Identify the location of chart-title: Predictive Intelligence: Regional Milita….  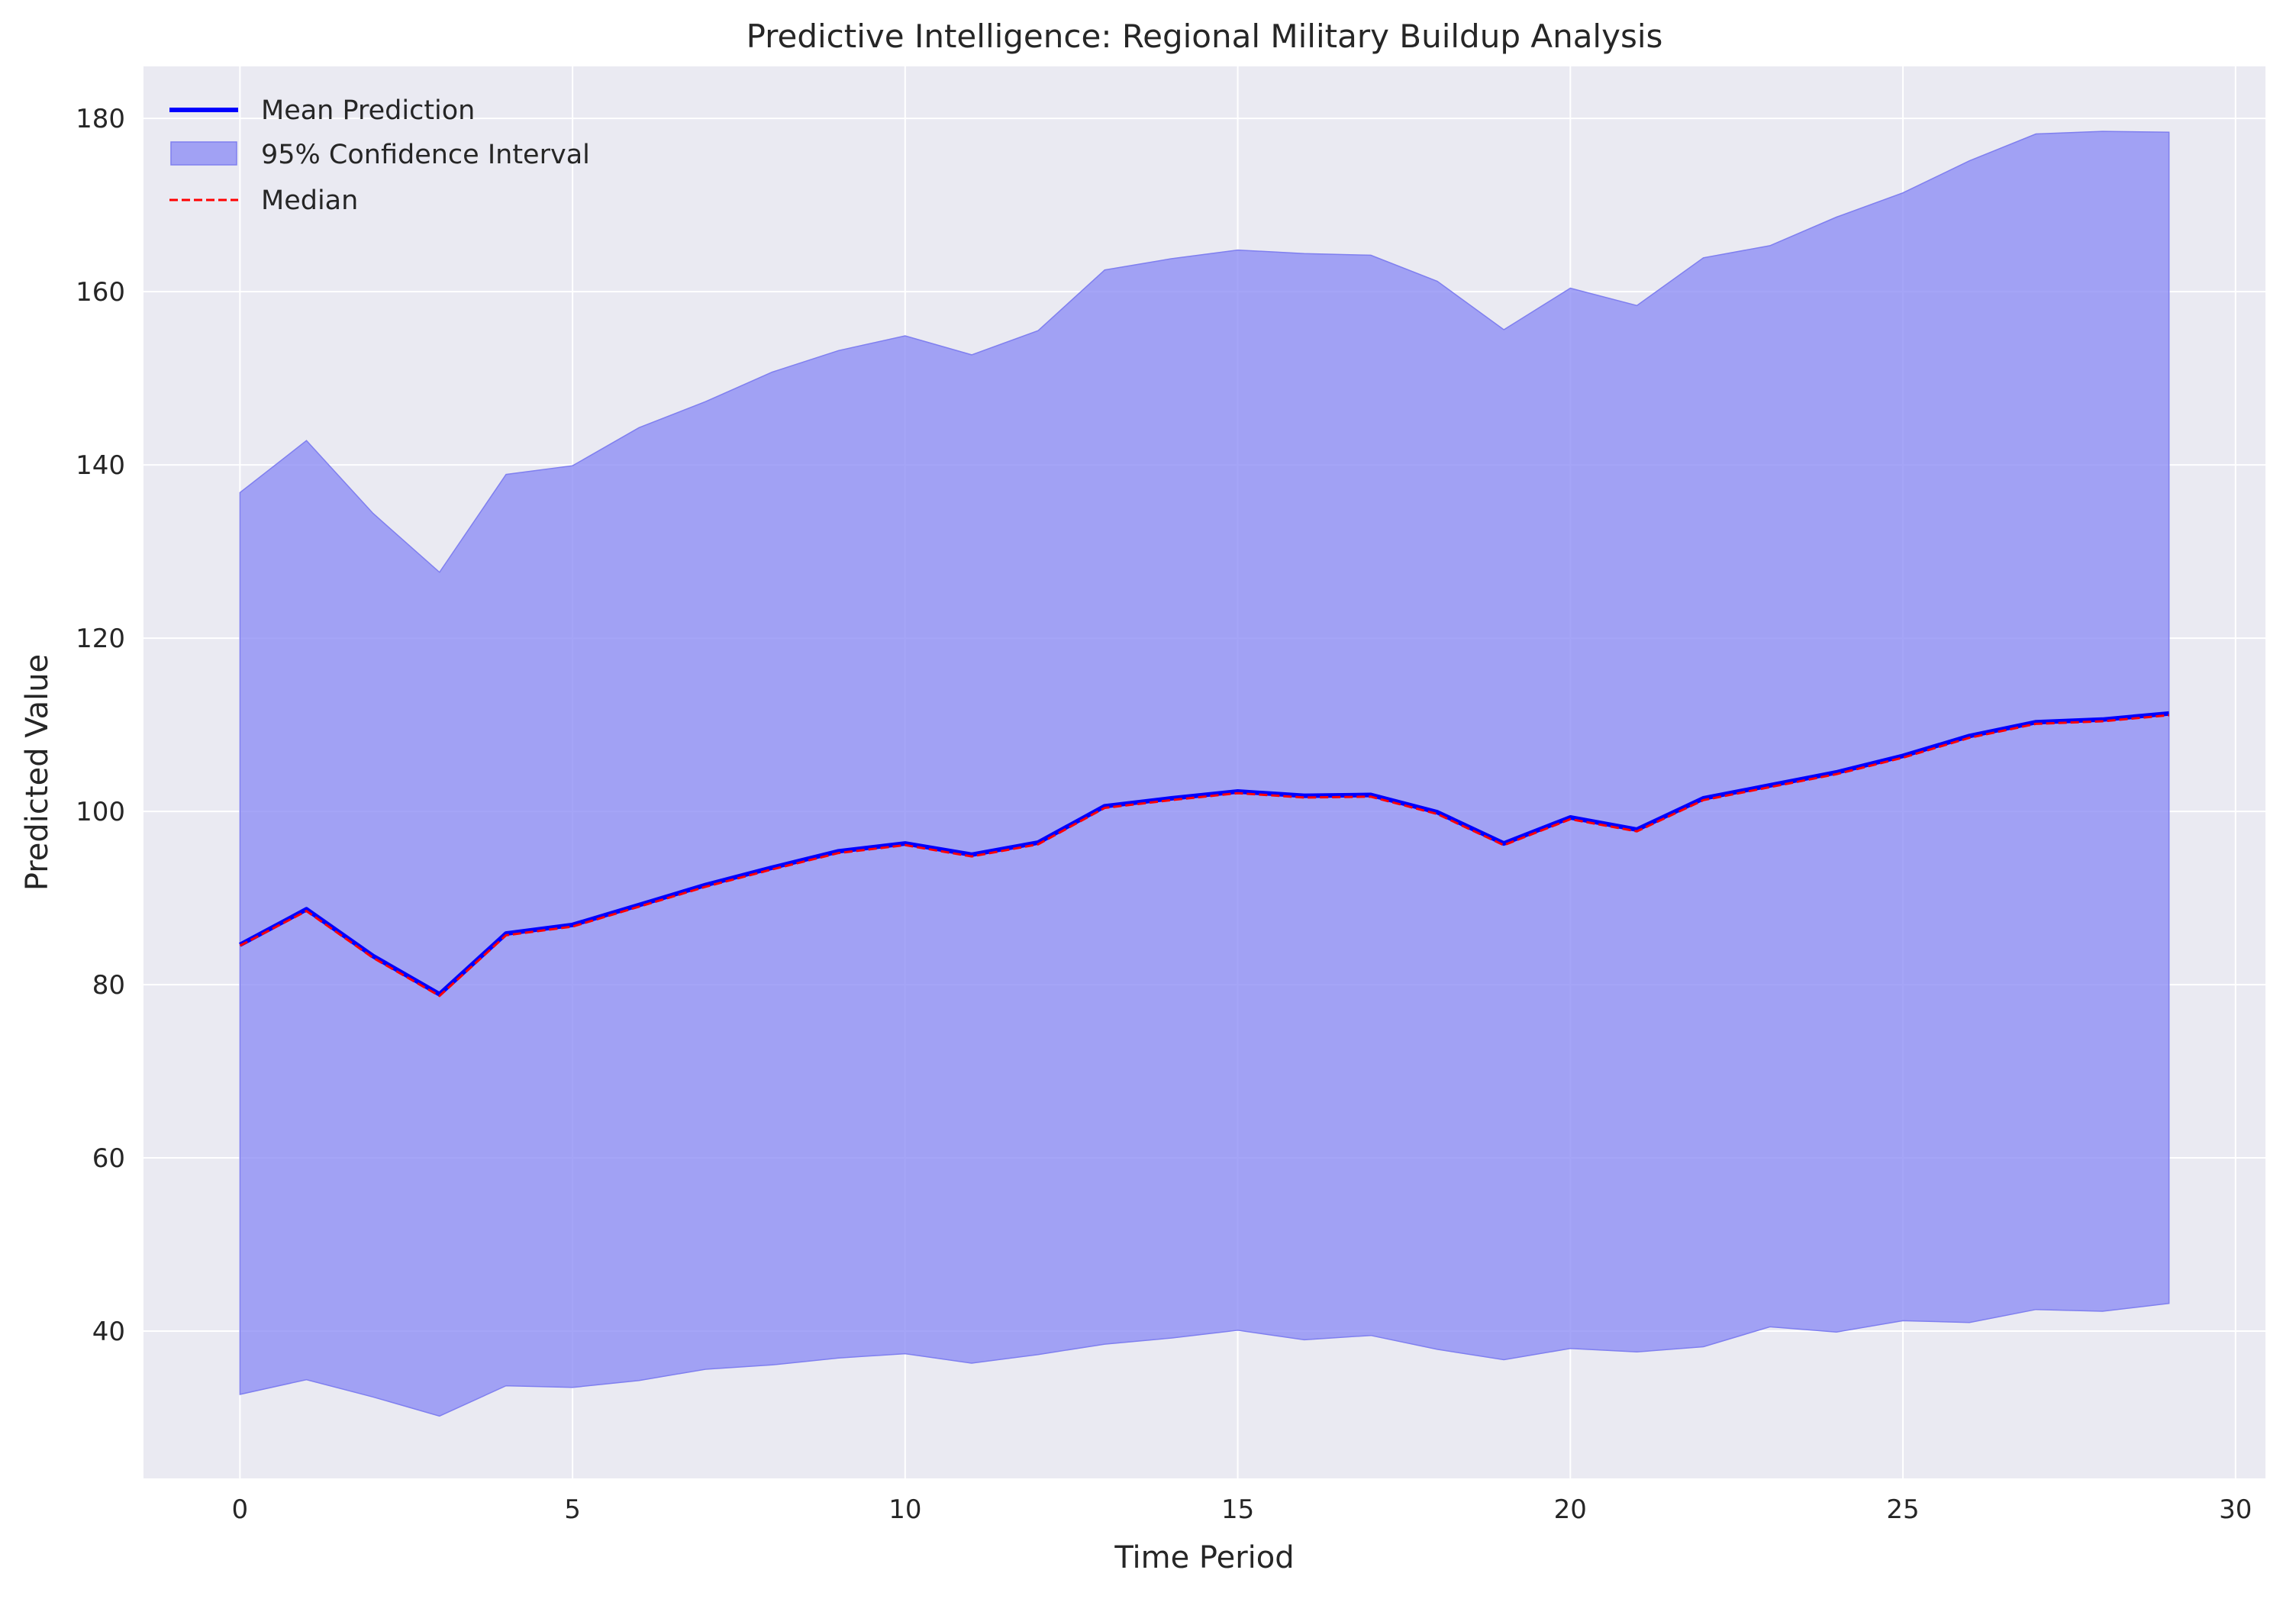
(1205, 36).